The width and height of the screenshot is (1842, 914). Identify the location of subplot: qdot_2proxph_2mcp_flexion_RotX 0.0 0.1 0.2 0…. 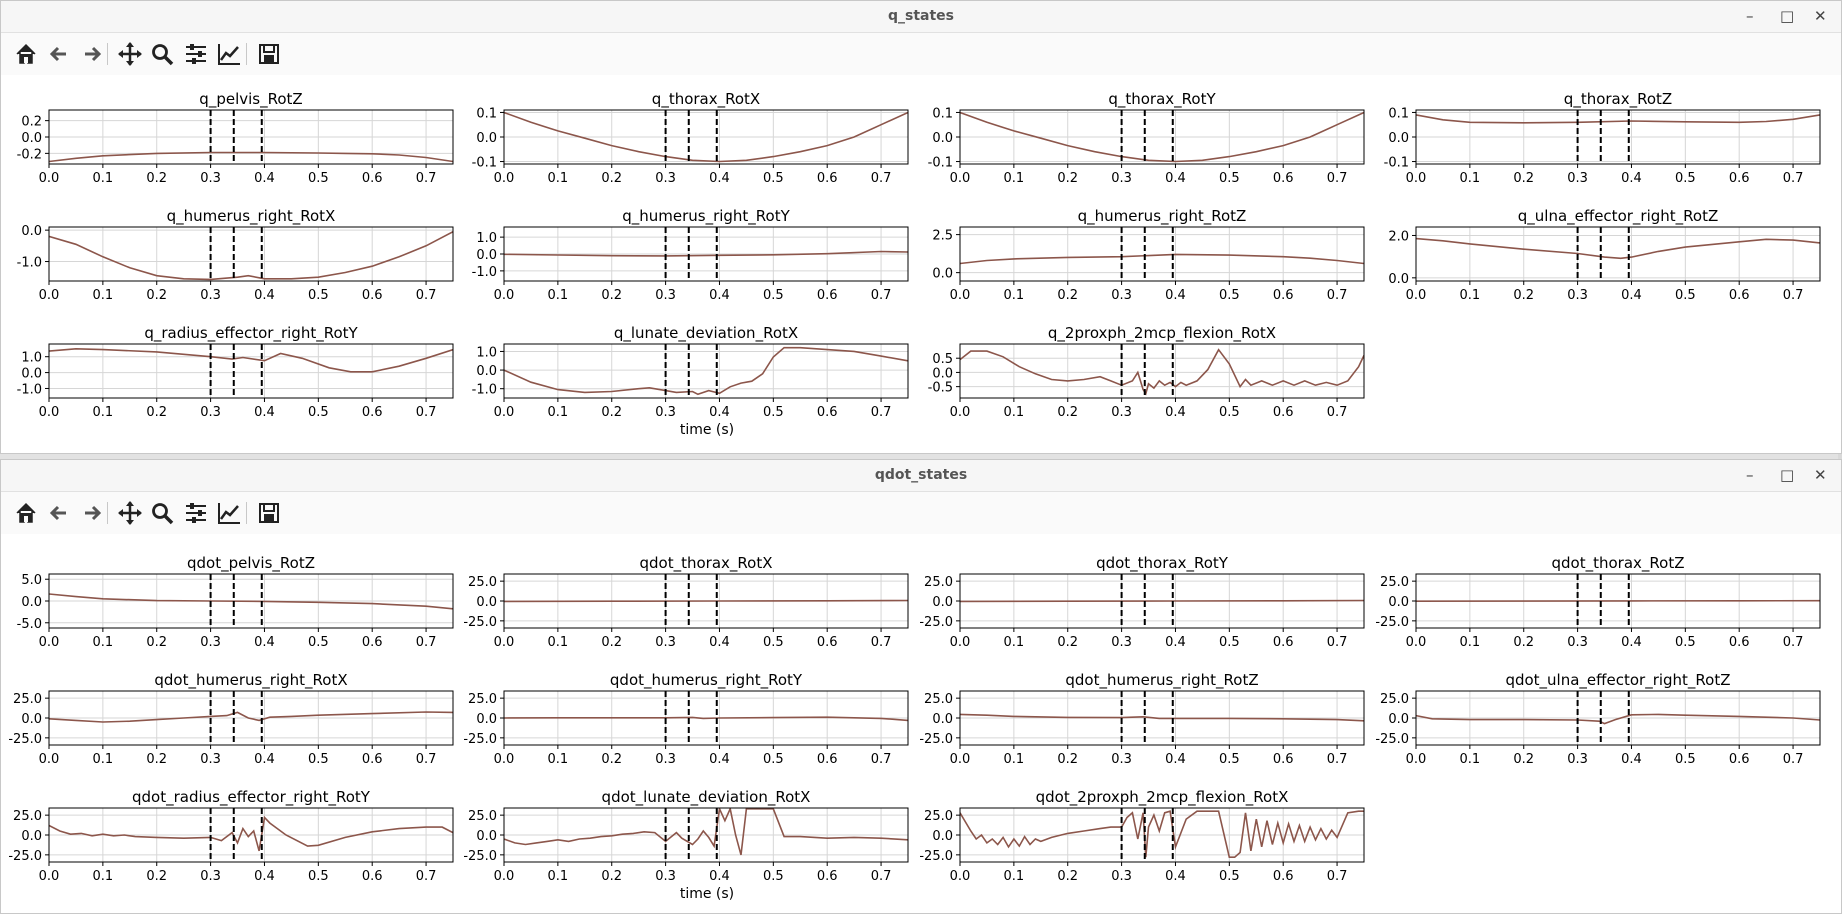
(1142, 836).